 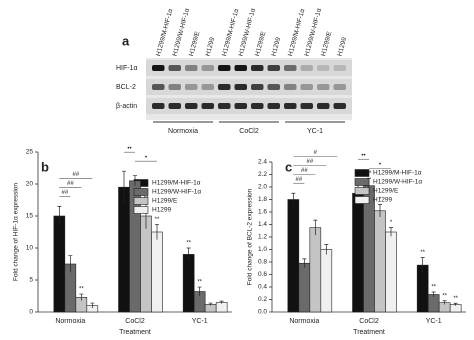 What do you see at coordinates (397, 182) in the screenshot?
I see `legend-label: H1299/W-HIF-1α` at bounding box center [397, 182].